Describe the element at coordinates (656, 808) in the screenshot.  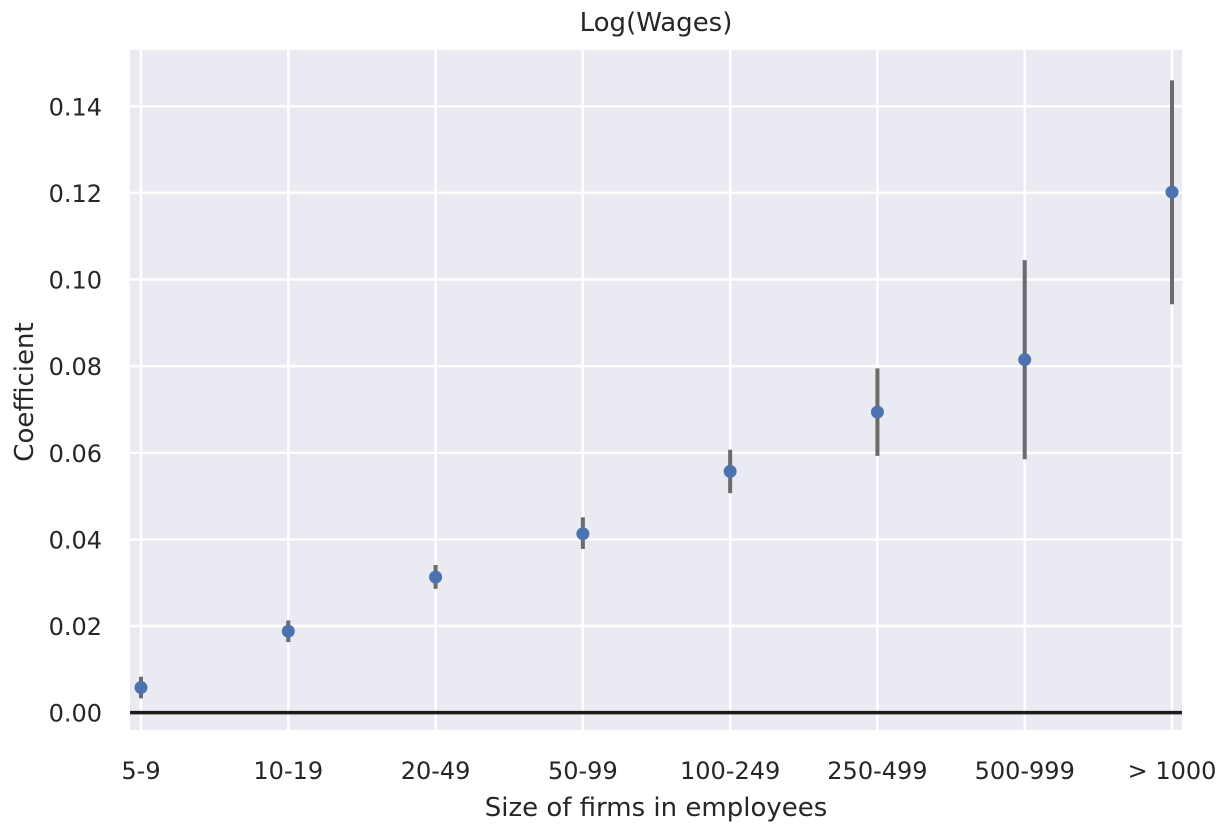
I see `x-axis-label: Size of firms in employees` at that location.